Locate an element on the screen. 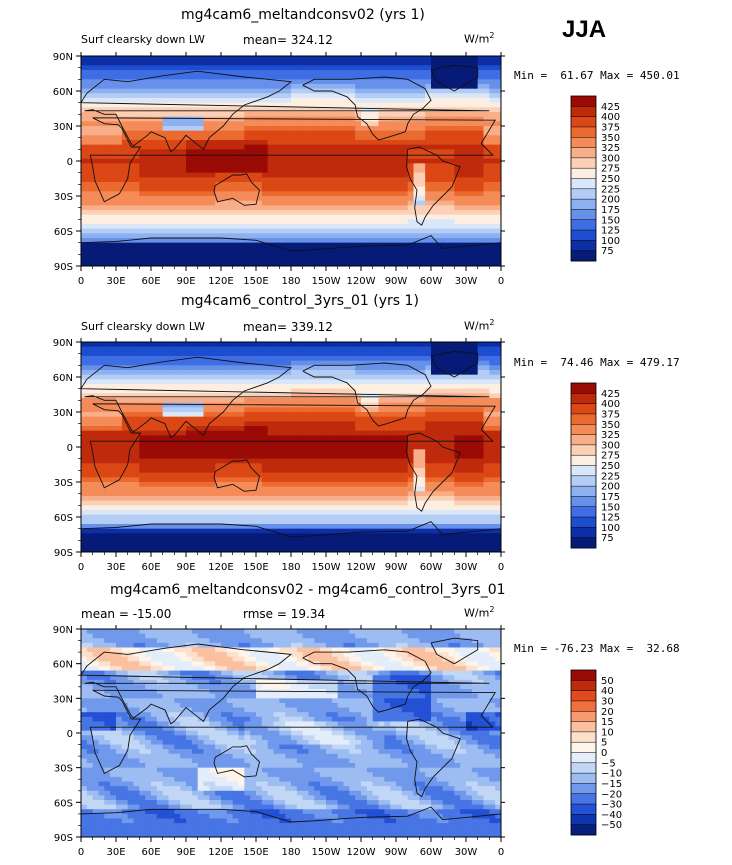  x-tick-label: 120E is located at coordinates (220, 281).